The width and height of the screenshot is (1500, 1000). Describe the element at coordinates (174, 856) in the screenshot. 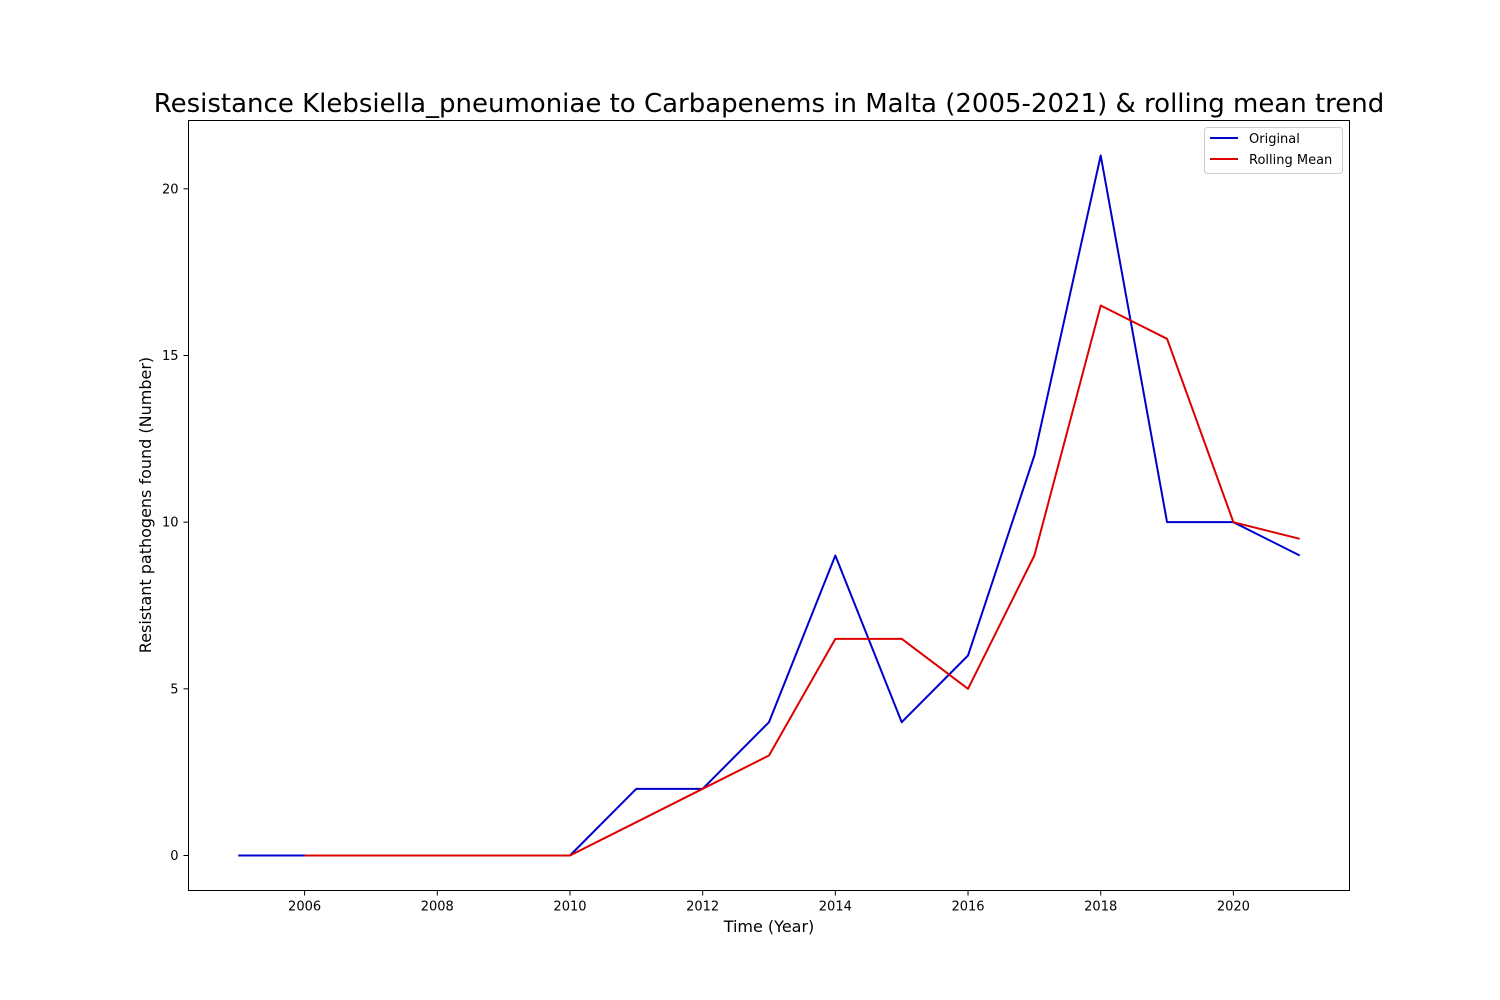

I see `y-tick-label: 0` at that location.